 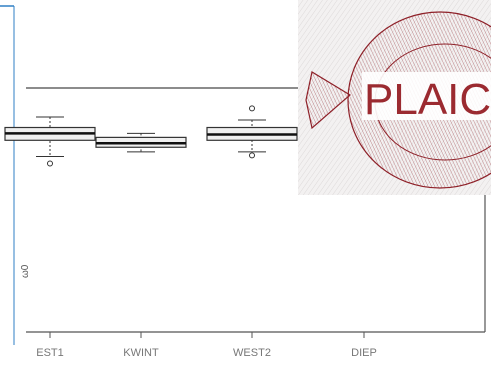 What do you see at coordinates (328, 100) in the screenshot?
I see `fish-tail` at bounding box center [328, 100].